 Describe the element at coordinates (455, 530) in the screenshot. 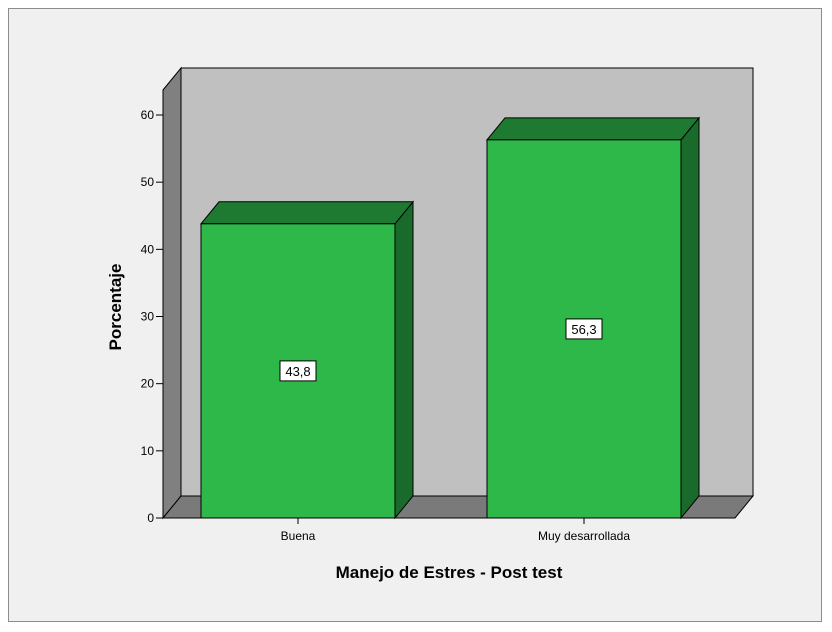

I see `x-axis: Buena Muy desarrollada` at that location.